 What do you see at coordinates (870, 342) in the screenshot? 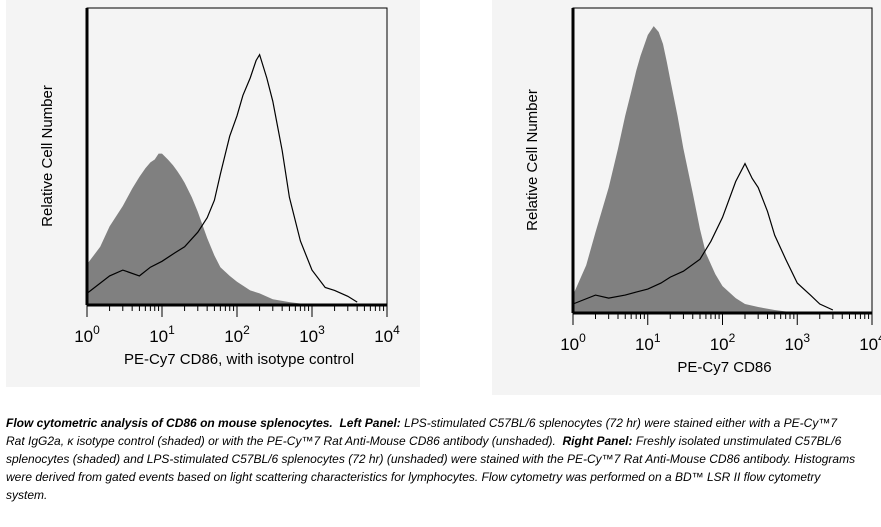
I see `right-x-tick-label: 10⁴` at bounding box center [870, 342].